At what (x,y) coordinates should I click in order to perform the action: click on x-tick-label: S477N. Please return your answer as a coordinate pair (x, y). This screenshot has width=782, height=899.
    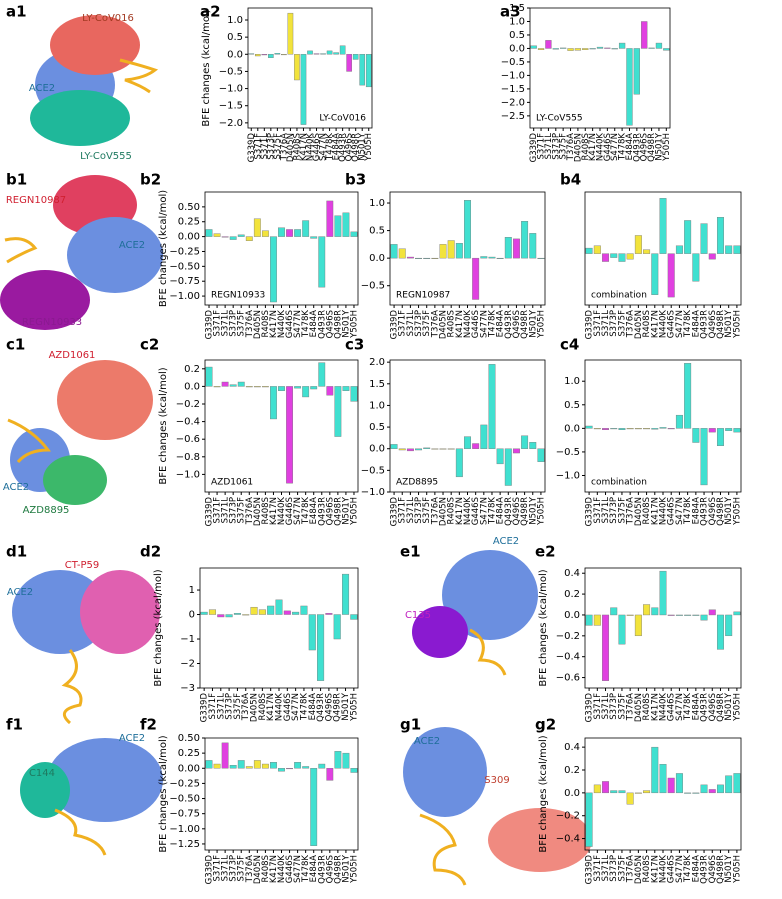
    Looking at the image, I should click on (680, 511).